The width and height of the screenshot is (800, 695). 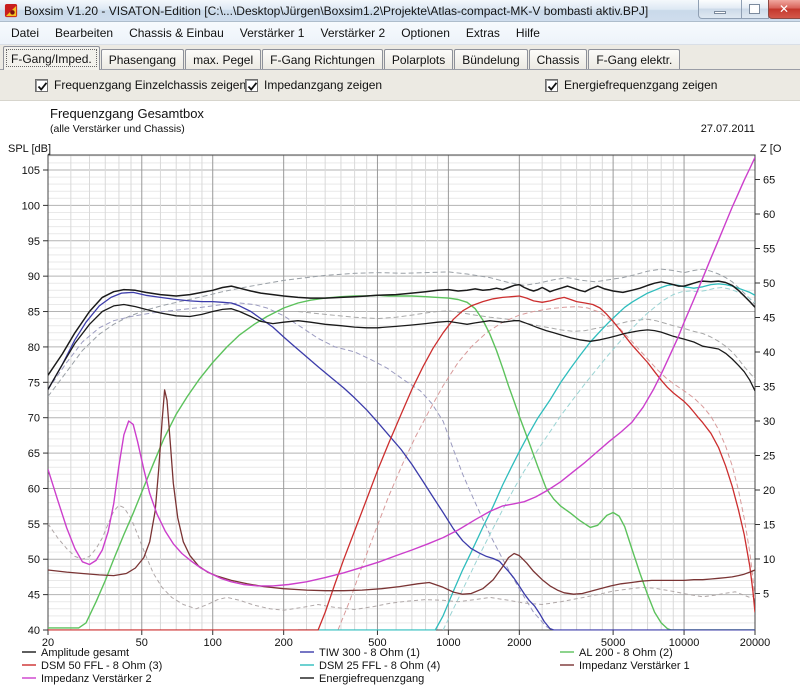 What do you see at coordinates (482, 33) in the screenshot?
I see `menu-item-extras: Extras` at bounding box center [482, 33].